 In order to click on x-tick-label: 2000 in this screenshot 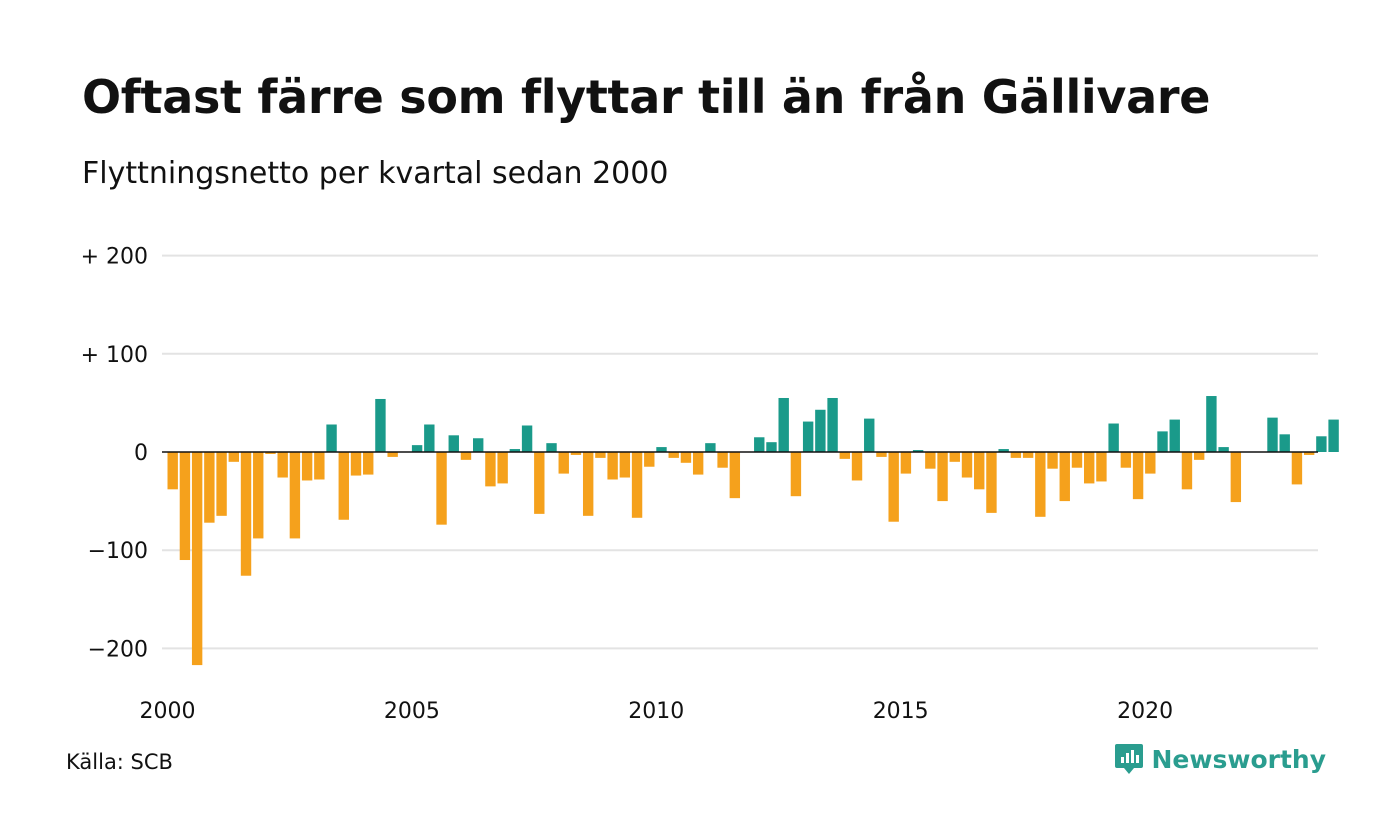, I will do `click(168, 711)`.